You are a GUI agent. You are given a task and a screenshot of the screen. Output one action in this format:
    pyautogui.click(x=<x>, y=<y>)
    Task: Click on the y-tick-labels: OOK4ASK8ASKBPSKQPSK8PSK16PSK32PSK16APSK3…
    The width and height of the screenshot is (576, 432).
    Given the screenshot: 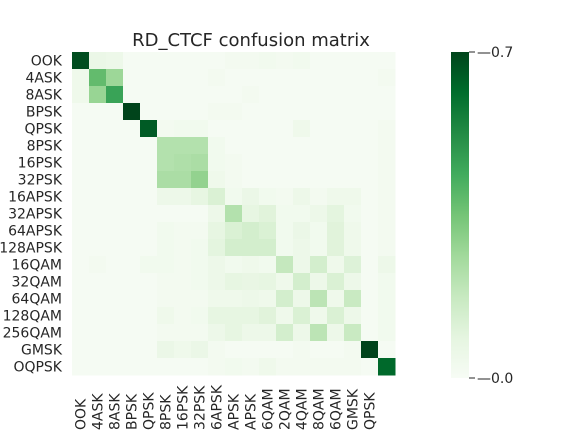 What is the action you would take?
    pyautogui.click(x=31, y=215)
    